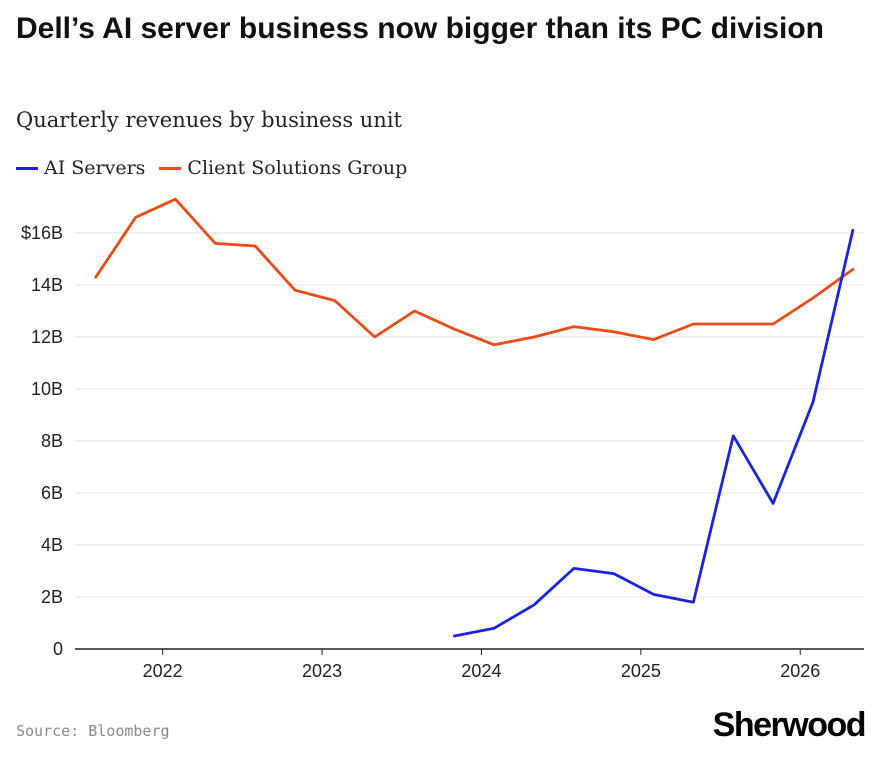 Image resolution: width=877 pixels, height=759 pixels. Describe the element at coordinates (481, 671) in the screenshot. I see `x-tick-label: 2024` at that location.